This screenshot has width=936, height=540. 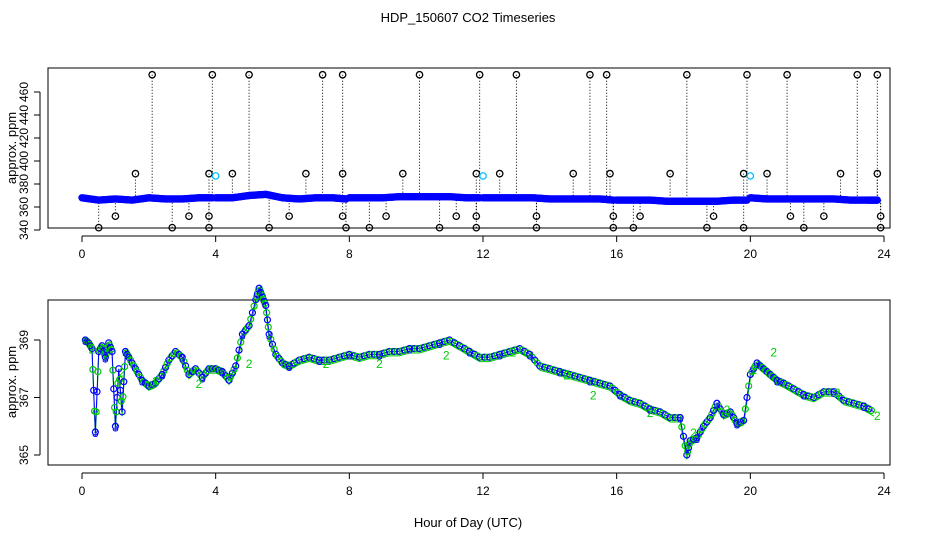 I want to click on top-y-tick-label: 340, so click(x=24, y=230).